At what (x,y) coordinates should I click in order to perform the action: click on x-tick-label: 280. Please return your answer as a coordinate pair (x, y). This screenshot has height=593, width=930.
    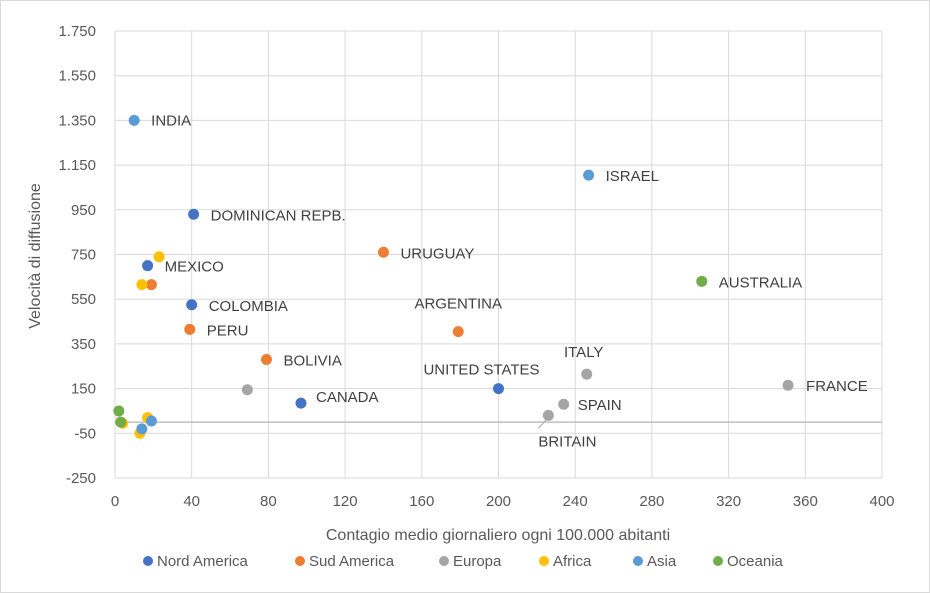
    Looking at the image, I should click on (651, 501).